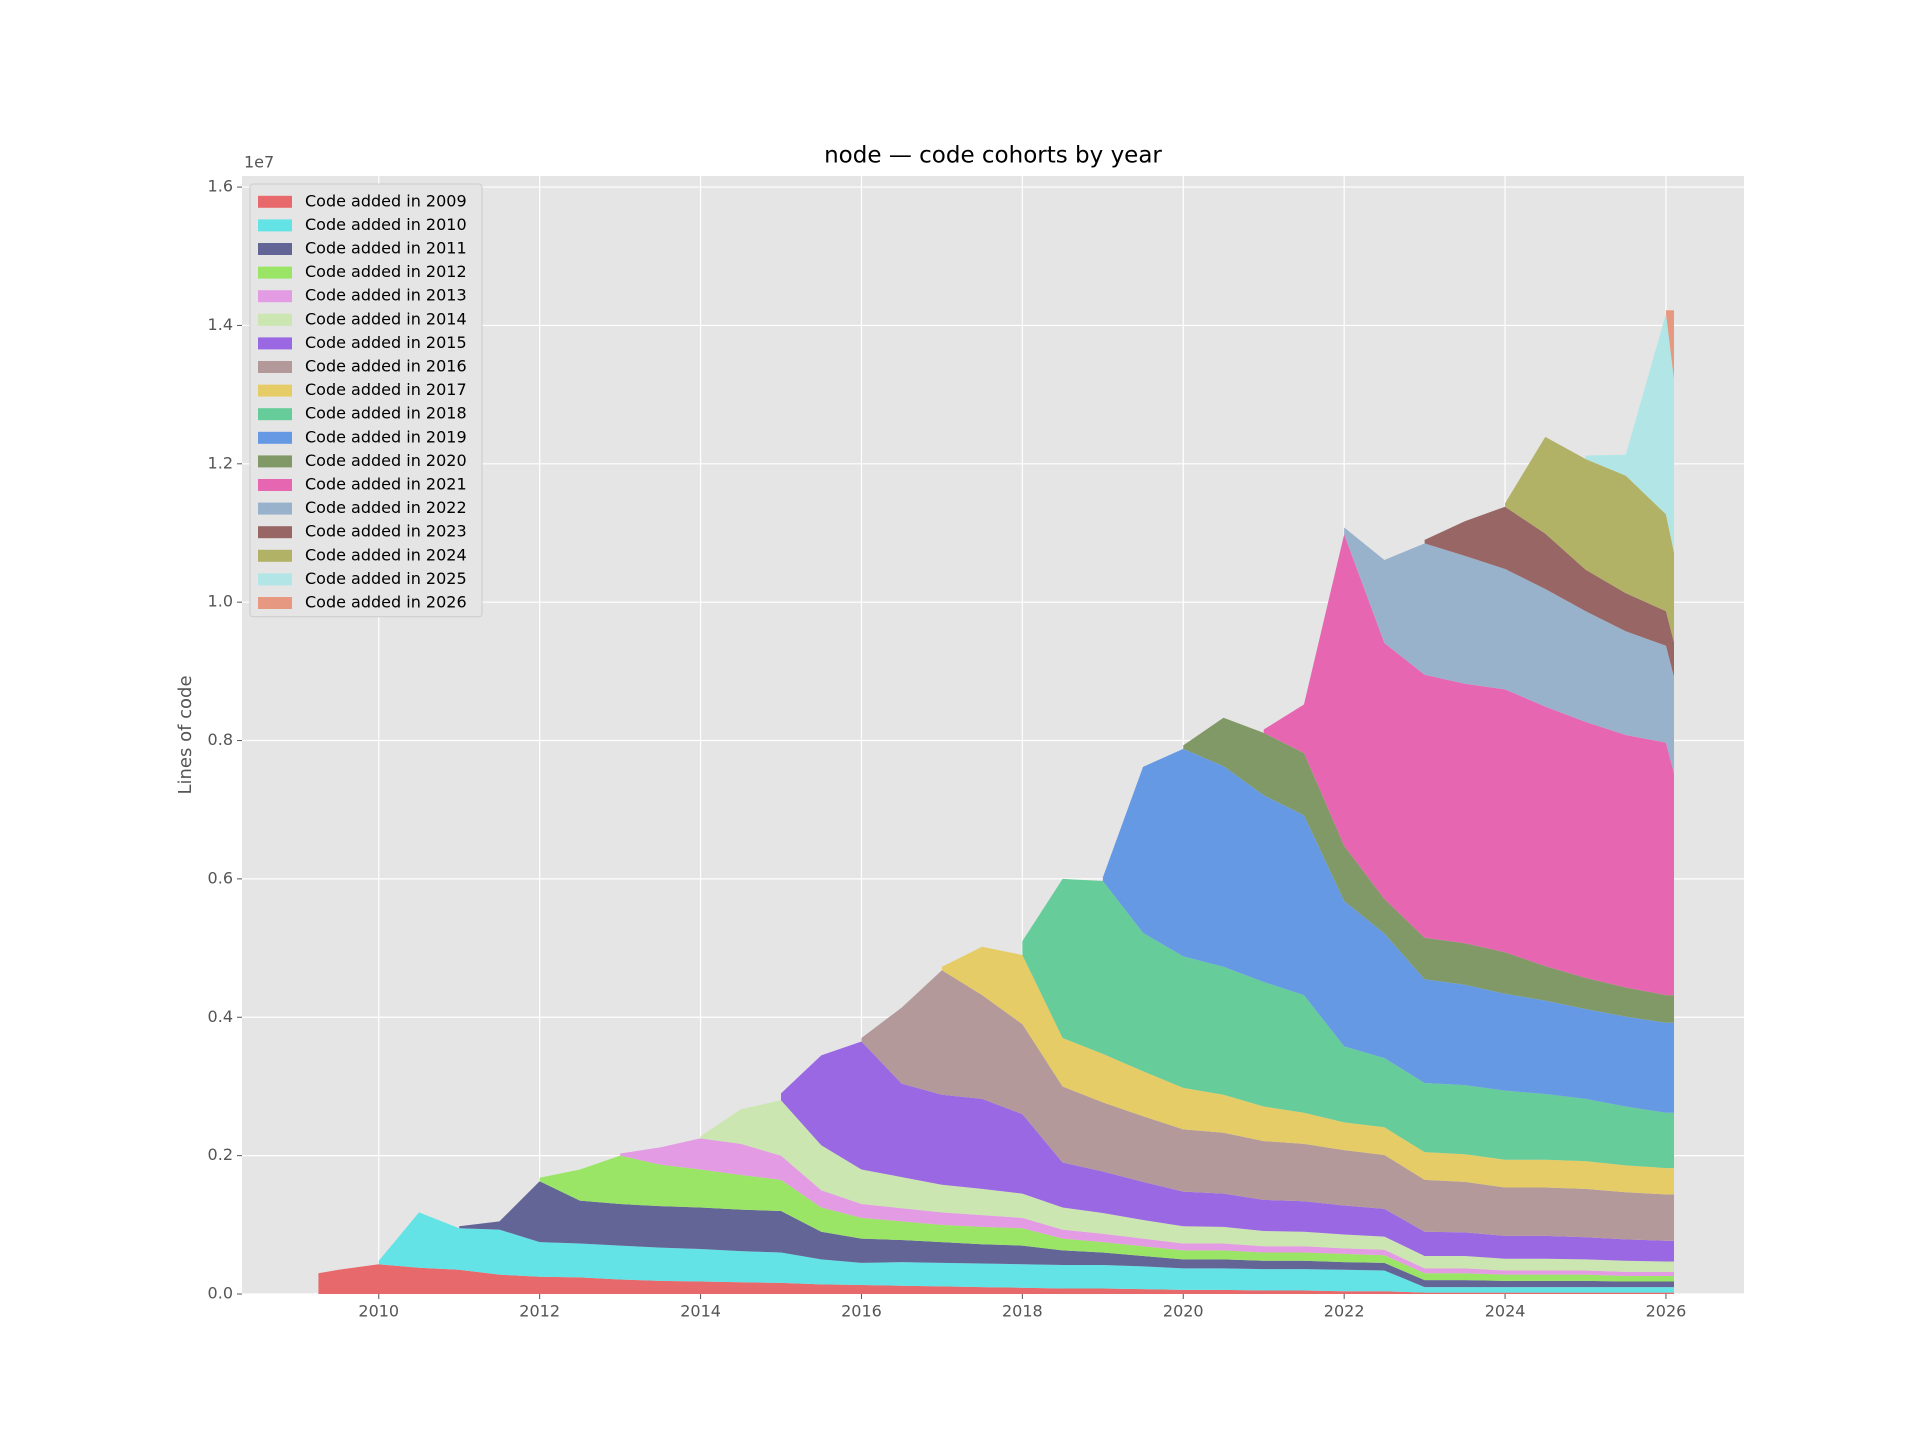 The width and height of the screenshot is (1920, 1440). I want to click on x-tick-label: 2010, so click(378, 1311).